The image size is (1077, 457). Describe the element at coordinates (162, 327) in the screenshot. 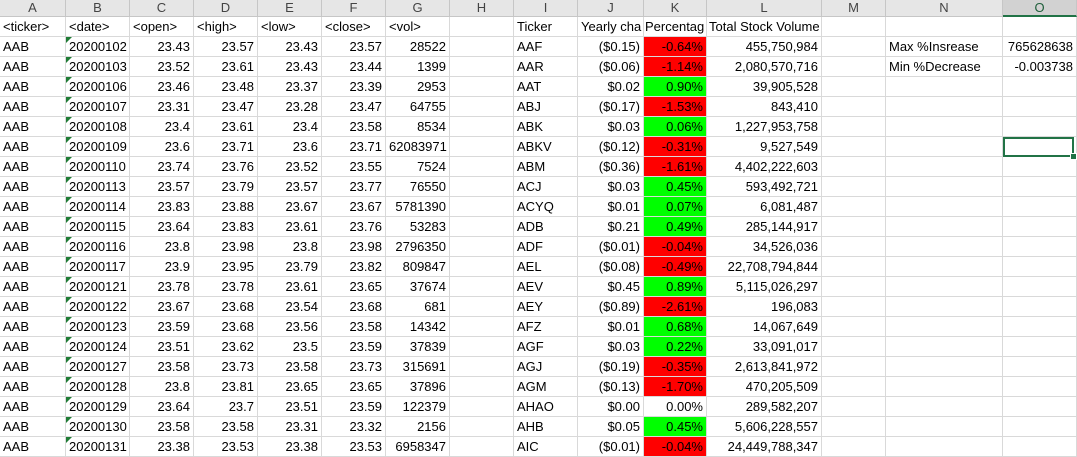

I see `cell-c16: 23.59` at that location.